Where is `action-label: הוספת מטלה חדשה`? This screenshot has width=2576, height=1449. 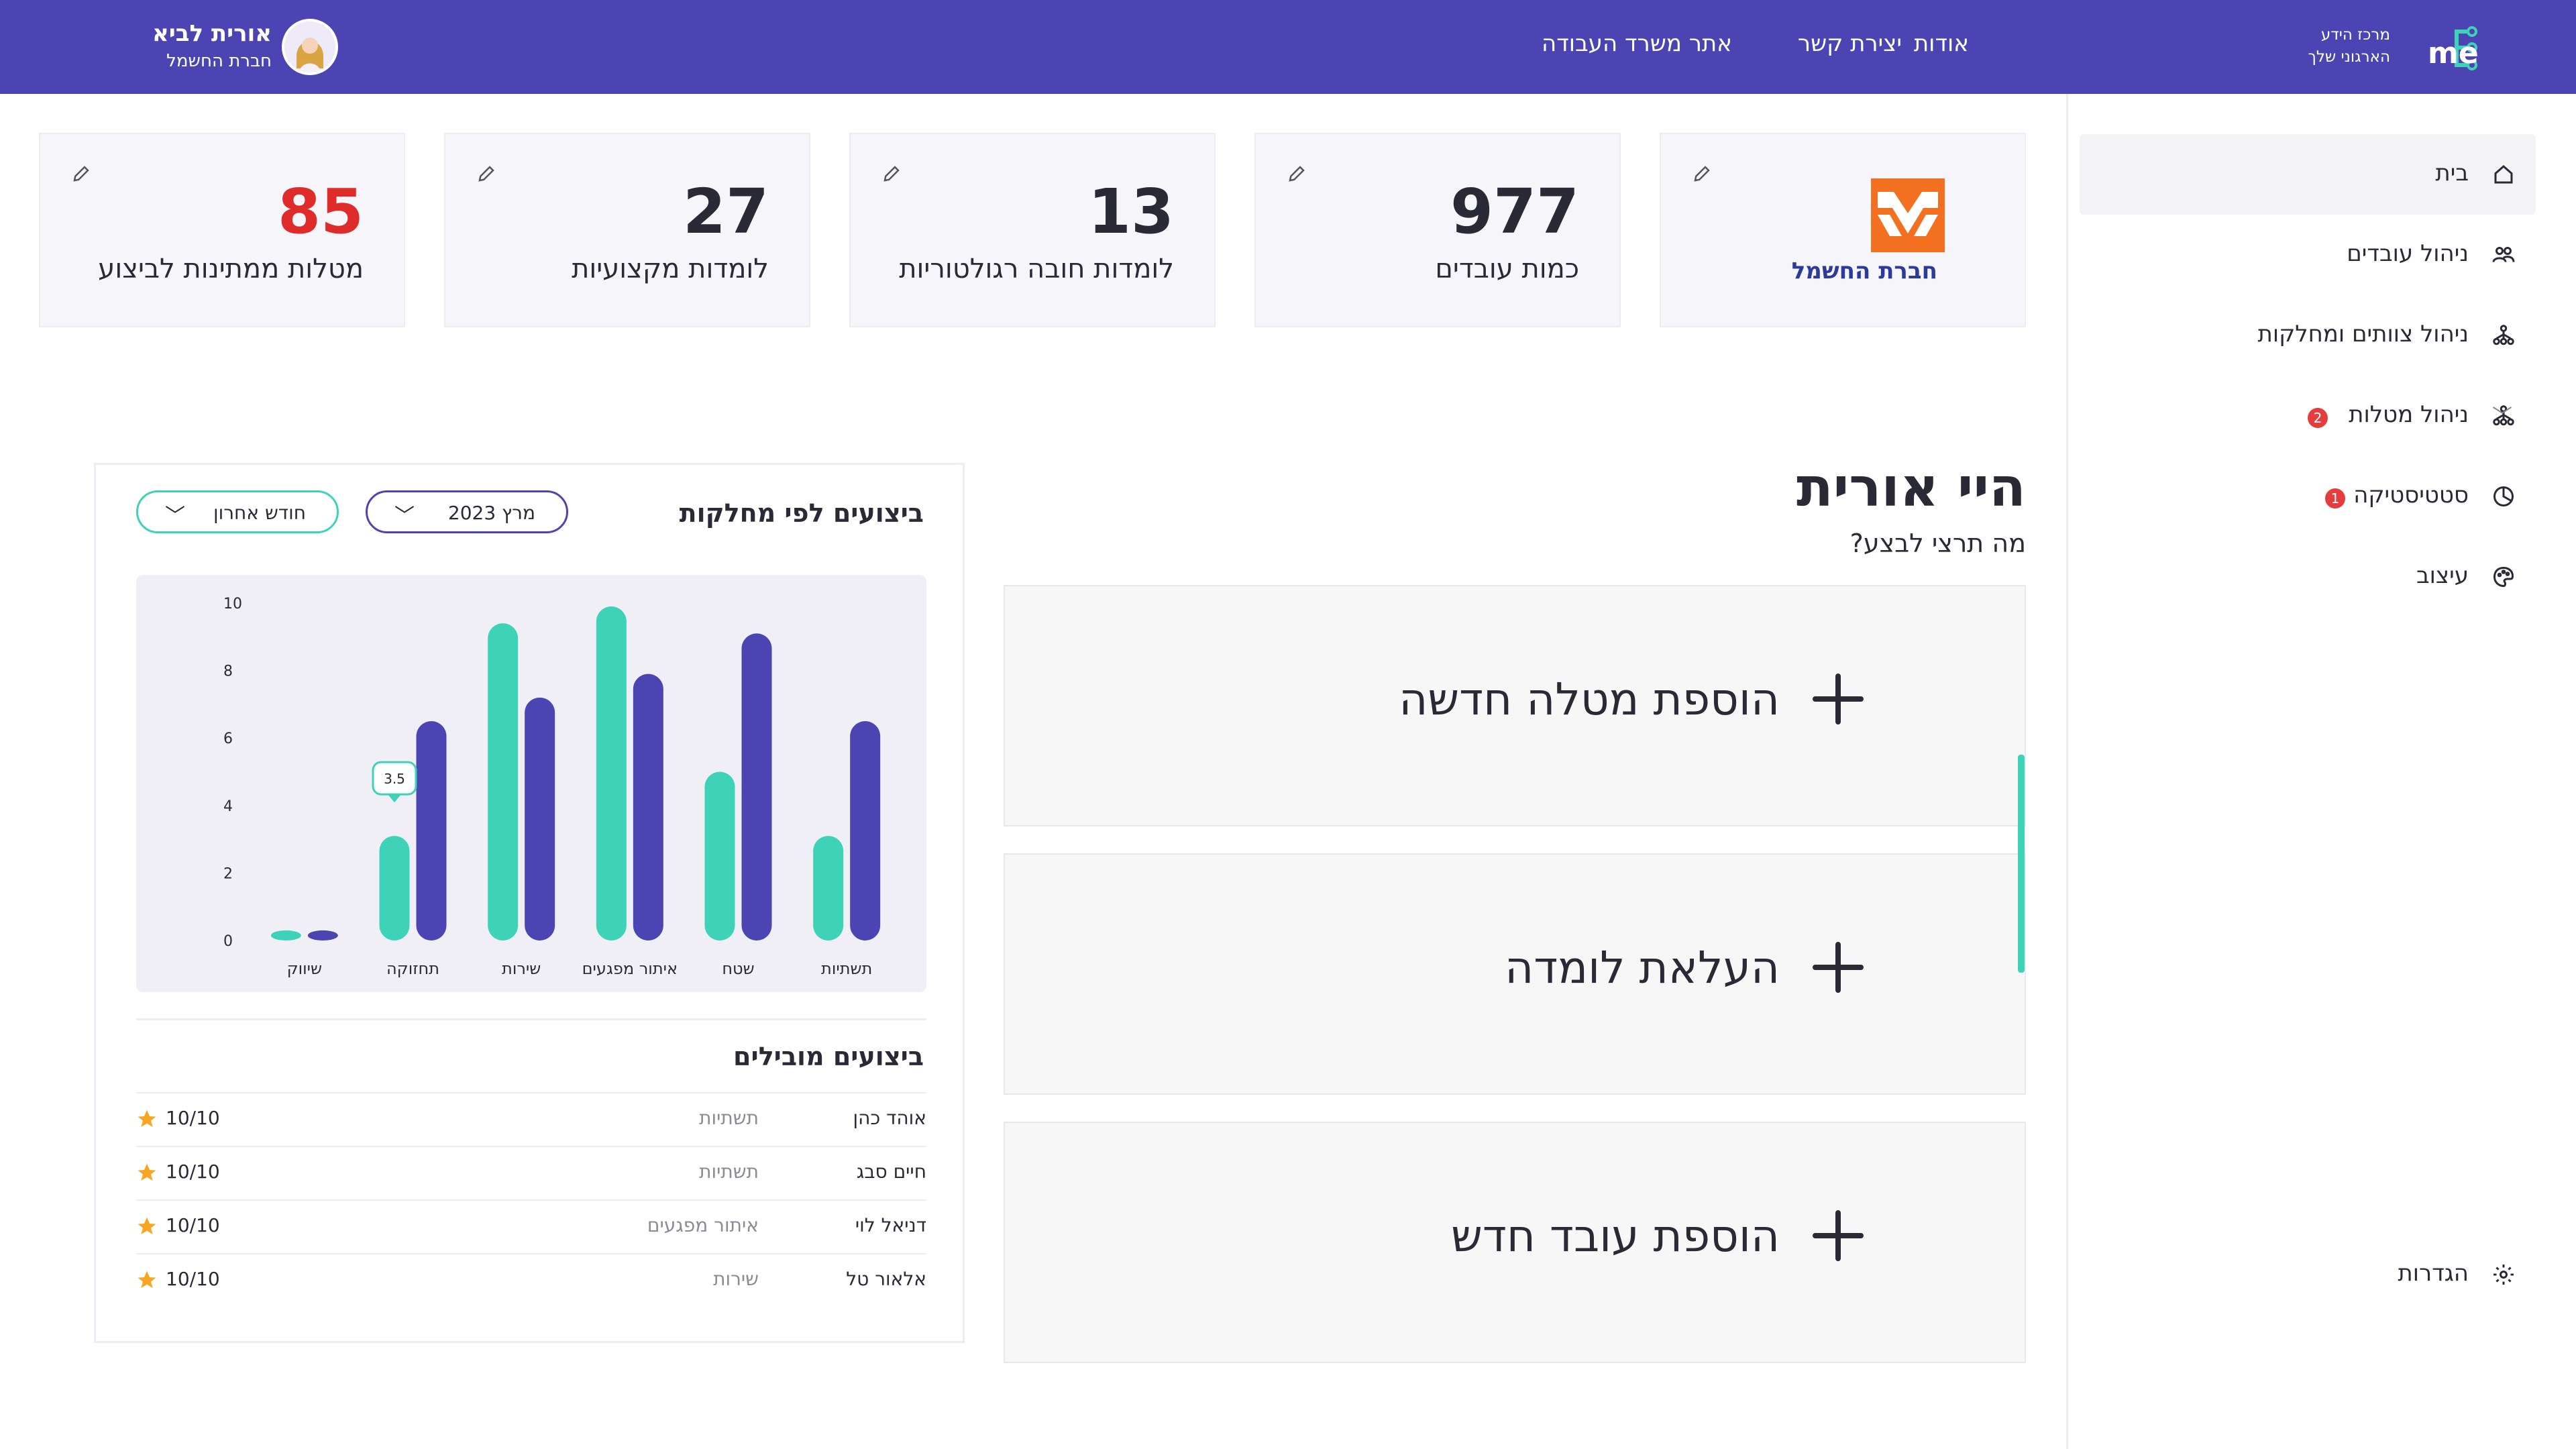
action-label: הוספת מטלה חדשה is located at coordinates (1589, 699).